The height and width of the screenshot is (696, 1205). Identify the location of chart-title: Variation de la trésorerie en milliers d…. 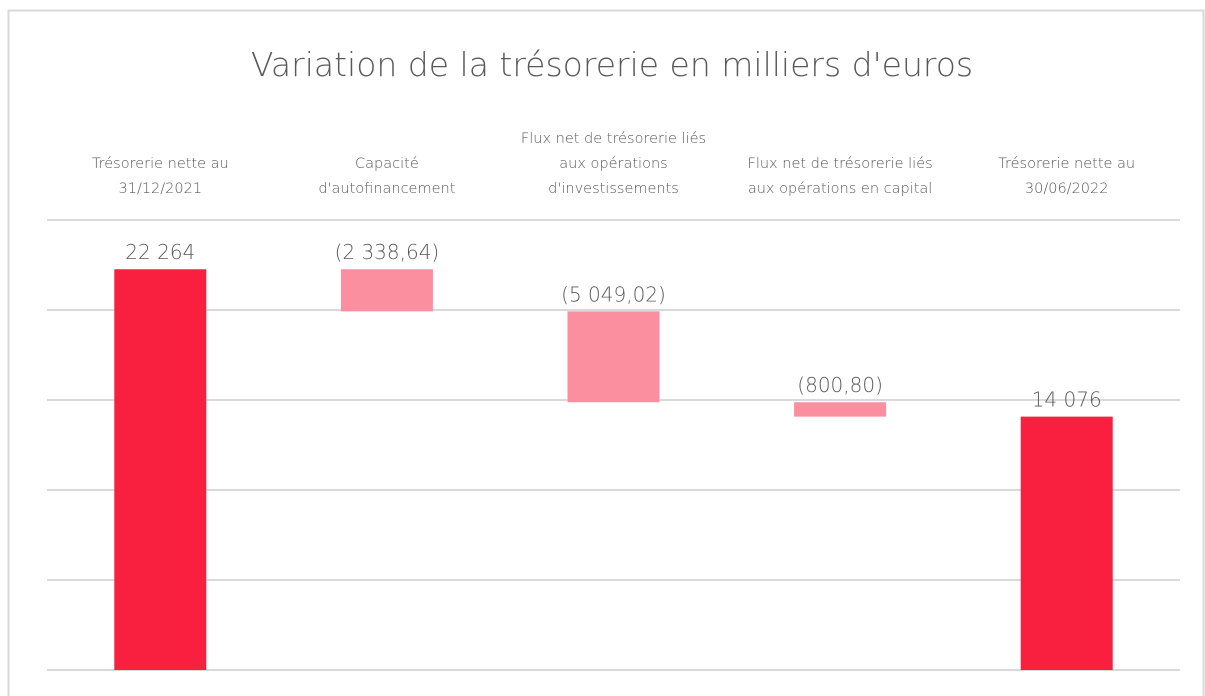
(612, 64).